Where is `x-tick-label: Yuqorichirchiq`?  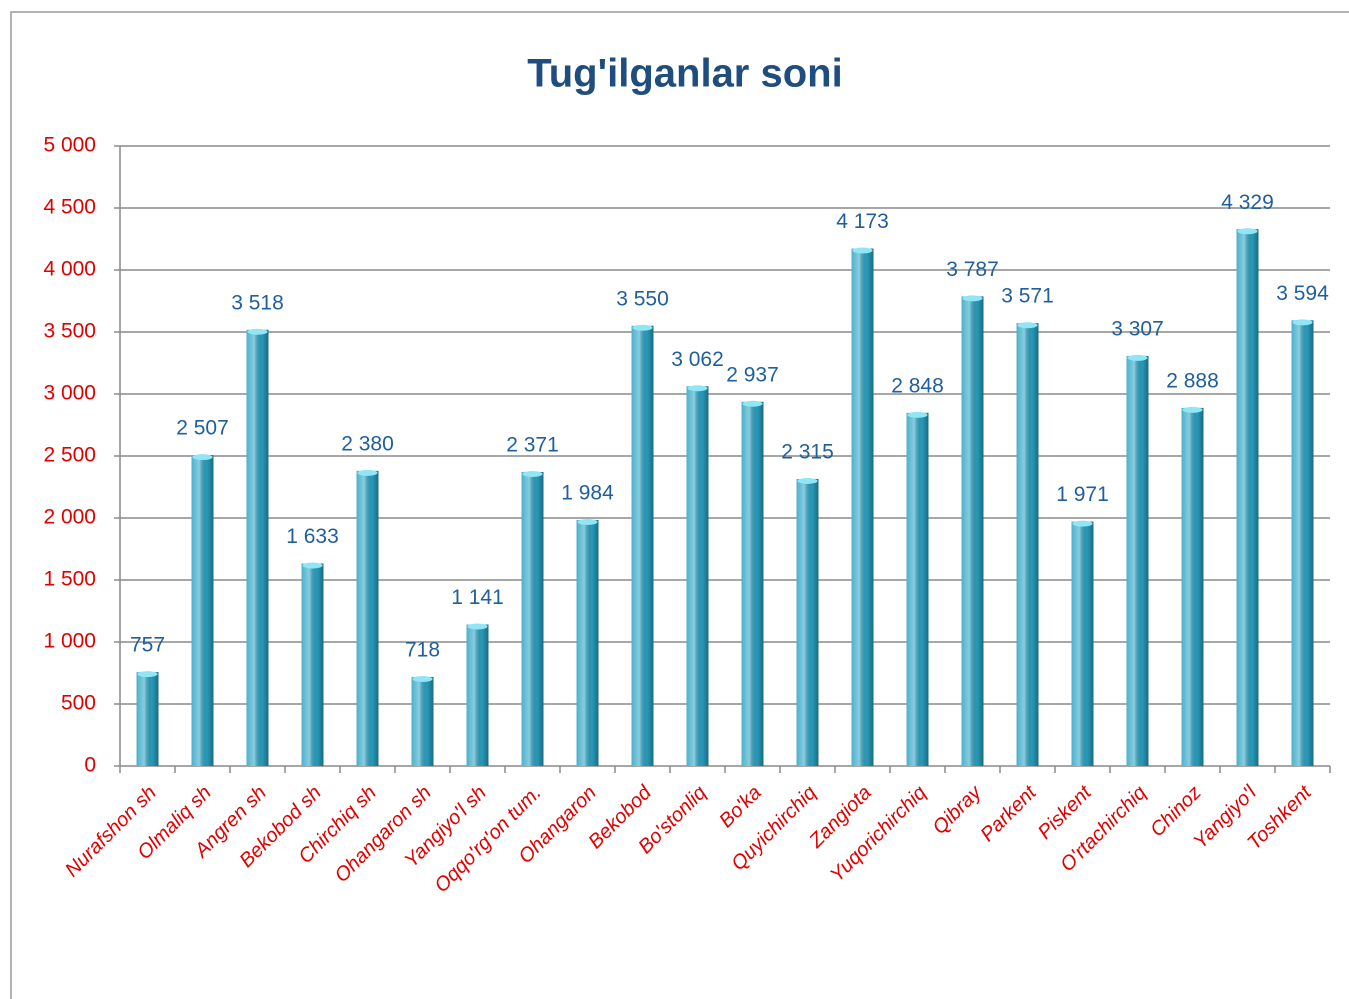 x-tick-label: Yuqorichirchiq is located at coordinates (878, 834).